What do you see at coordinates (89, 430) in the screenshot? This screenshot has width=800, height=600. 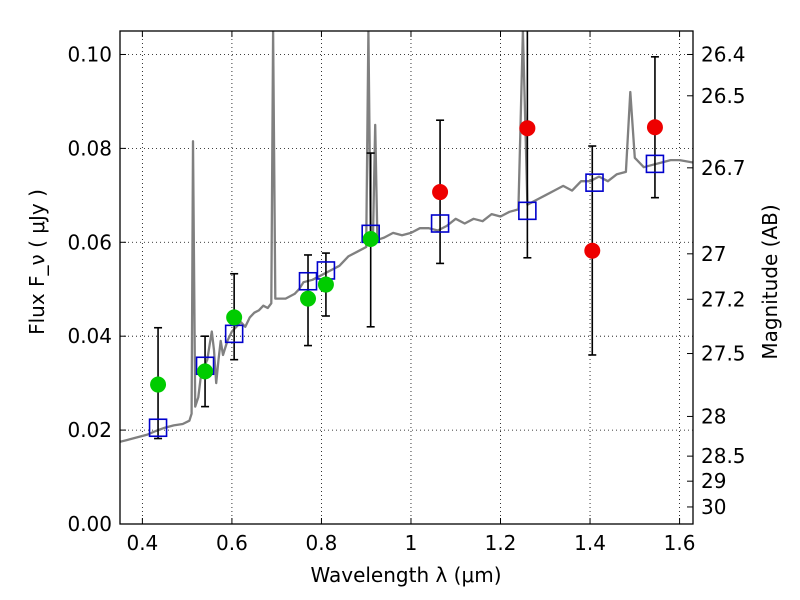 I see `y-tick-label: 0.02` at bounding box center [89, 430].